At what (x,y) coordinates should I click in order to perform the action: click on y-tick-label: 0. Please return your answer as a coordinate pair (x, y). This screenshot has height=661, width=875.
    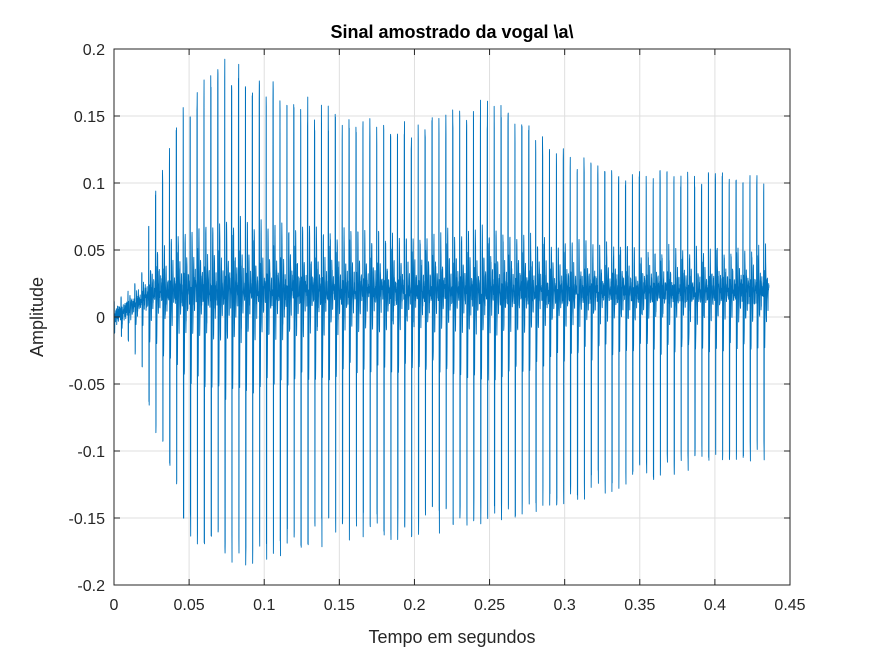
    Looking at the image, I should click on (100, 318).